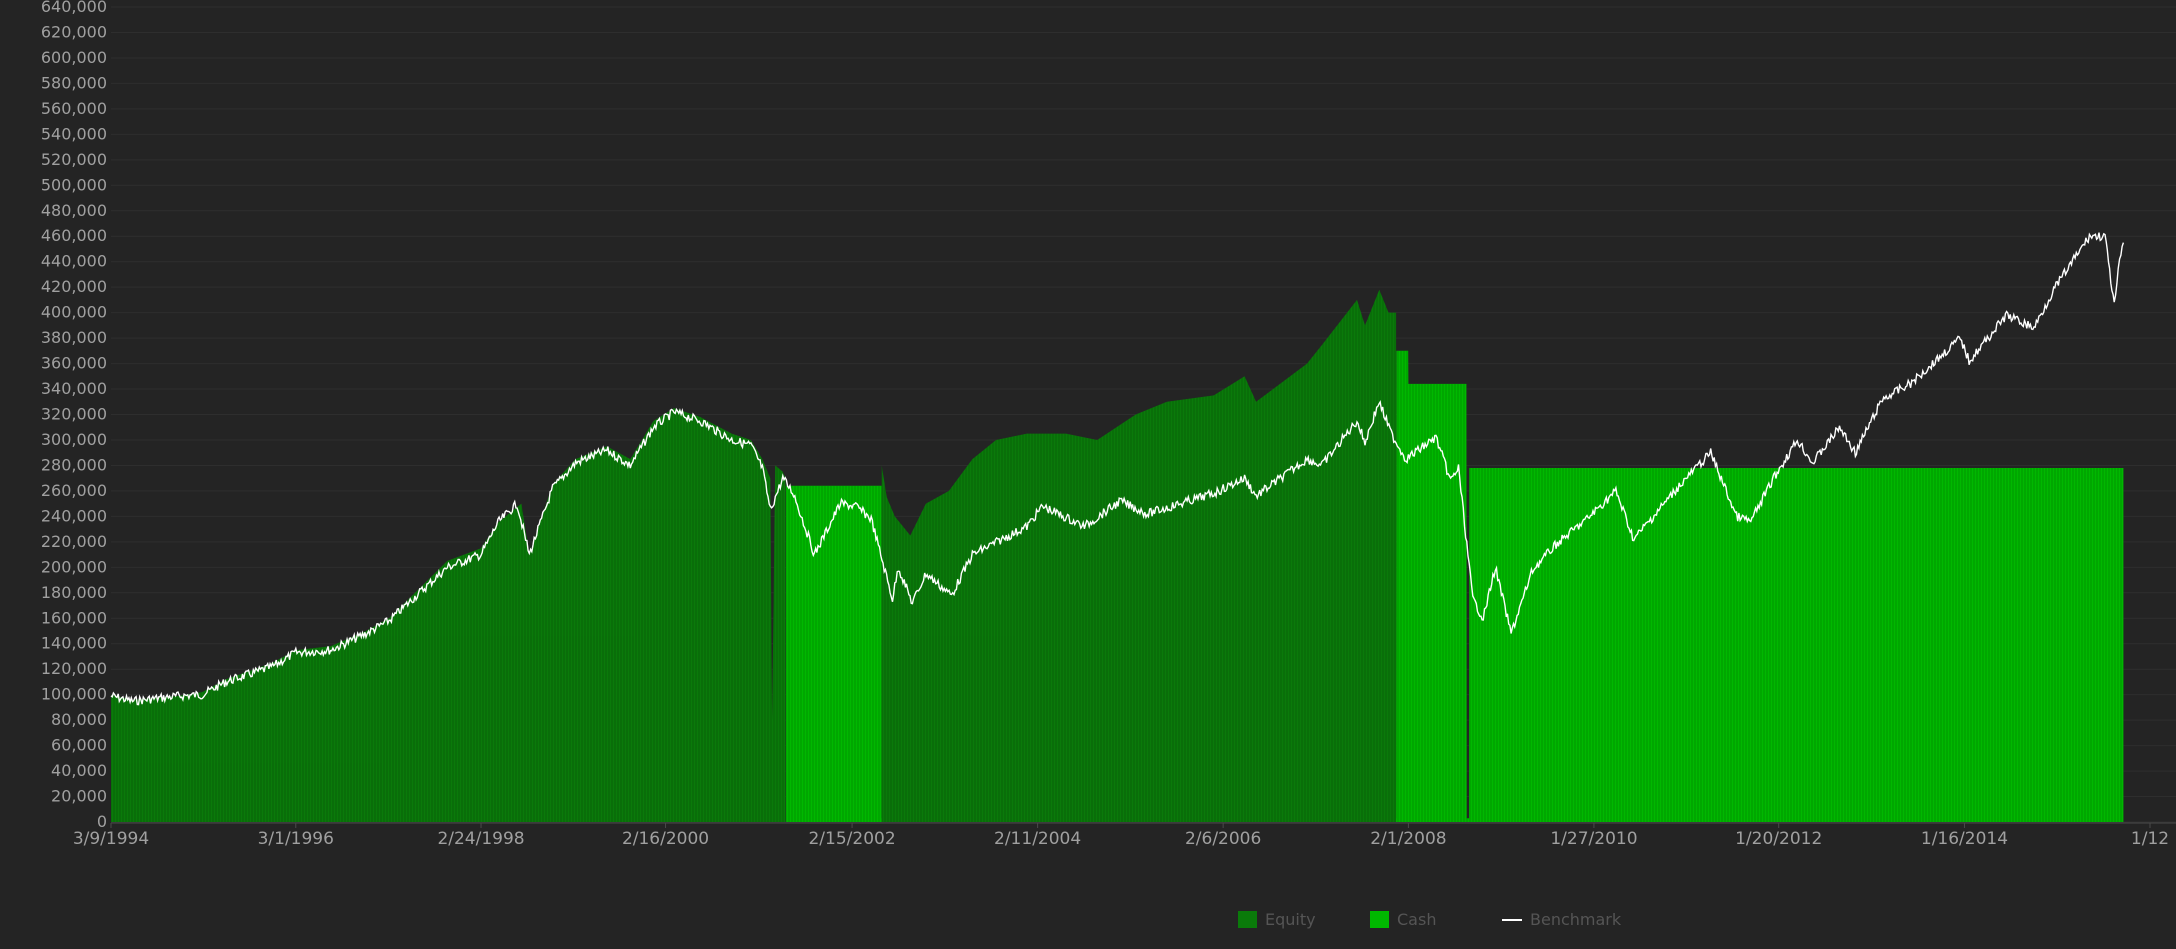 This screenshot has width=2176, height=949. Describe the element at coordinates (74, 337) in the screenshot. I see `y-tick-label: 380,000` at that location.